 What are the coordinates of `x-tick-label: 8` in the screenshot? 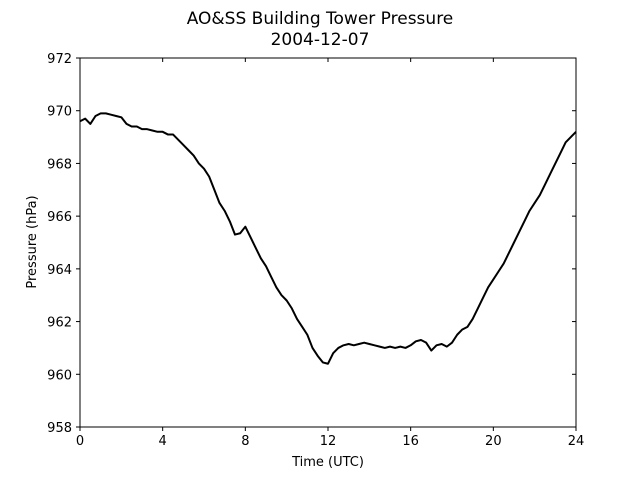 It's located at (245, 441).